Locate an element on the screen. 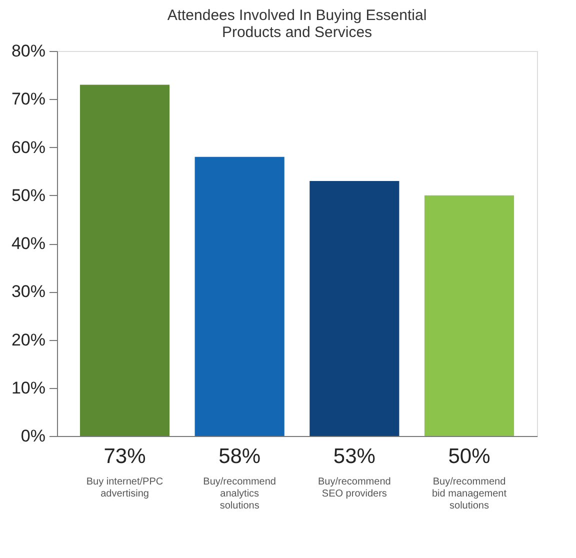  y-tick-label: 30% is located at coordinates (28, 292).